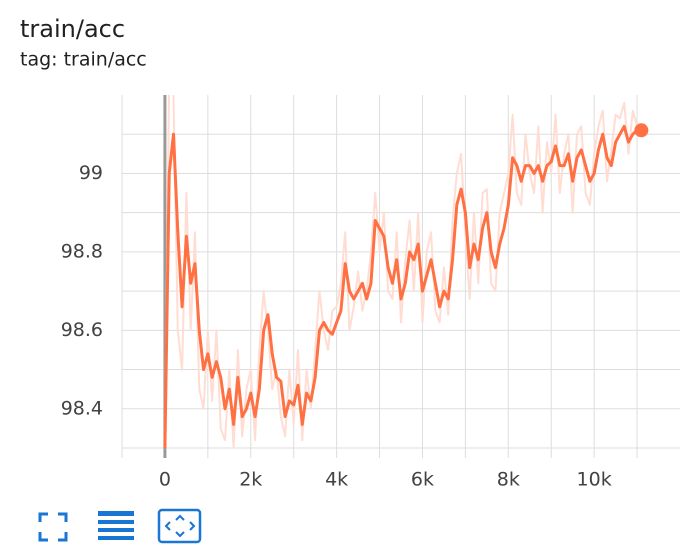  What do you see at coordinates (116, 525) in the screenshot?
I see `toggle-log-button` at bounding box center [116, 525].